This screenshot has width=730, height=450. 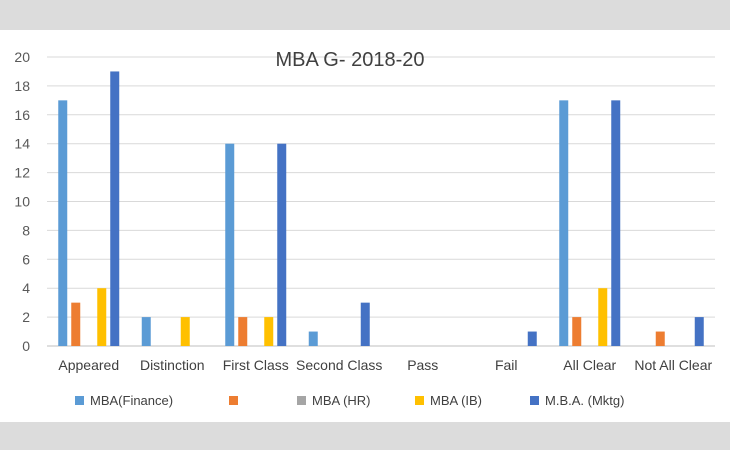 I want to click on legend-label: M.B.A. (Mktg), so click(x=584, y=400).